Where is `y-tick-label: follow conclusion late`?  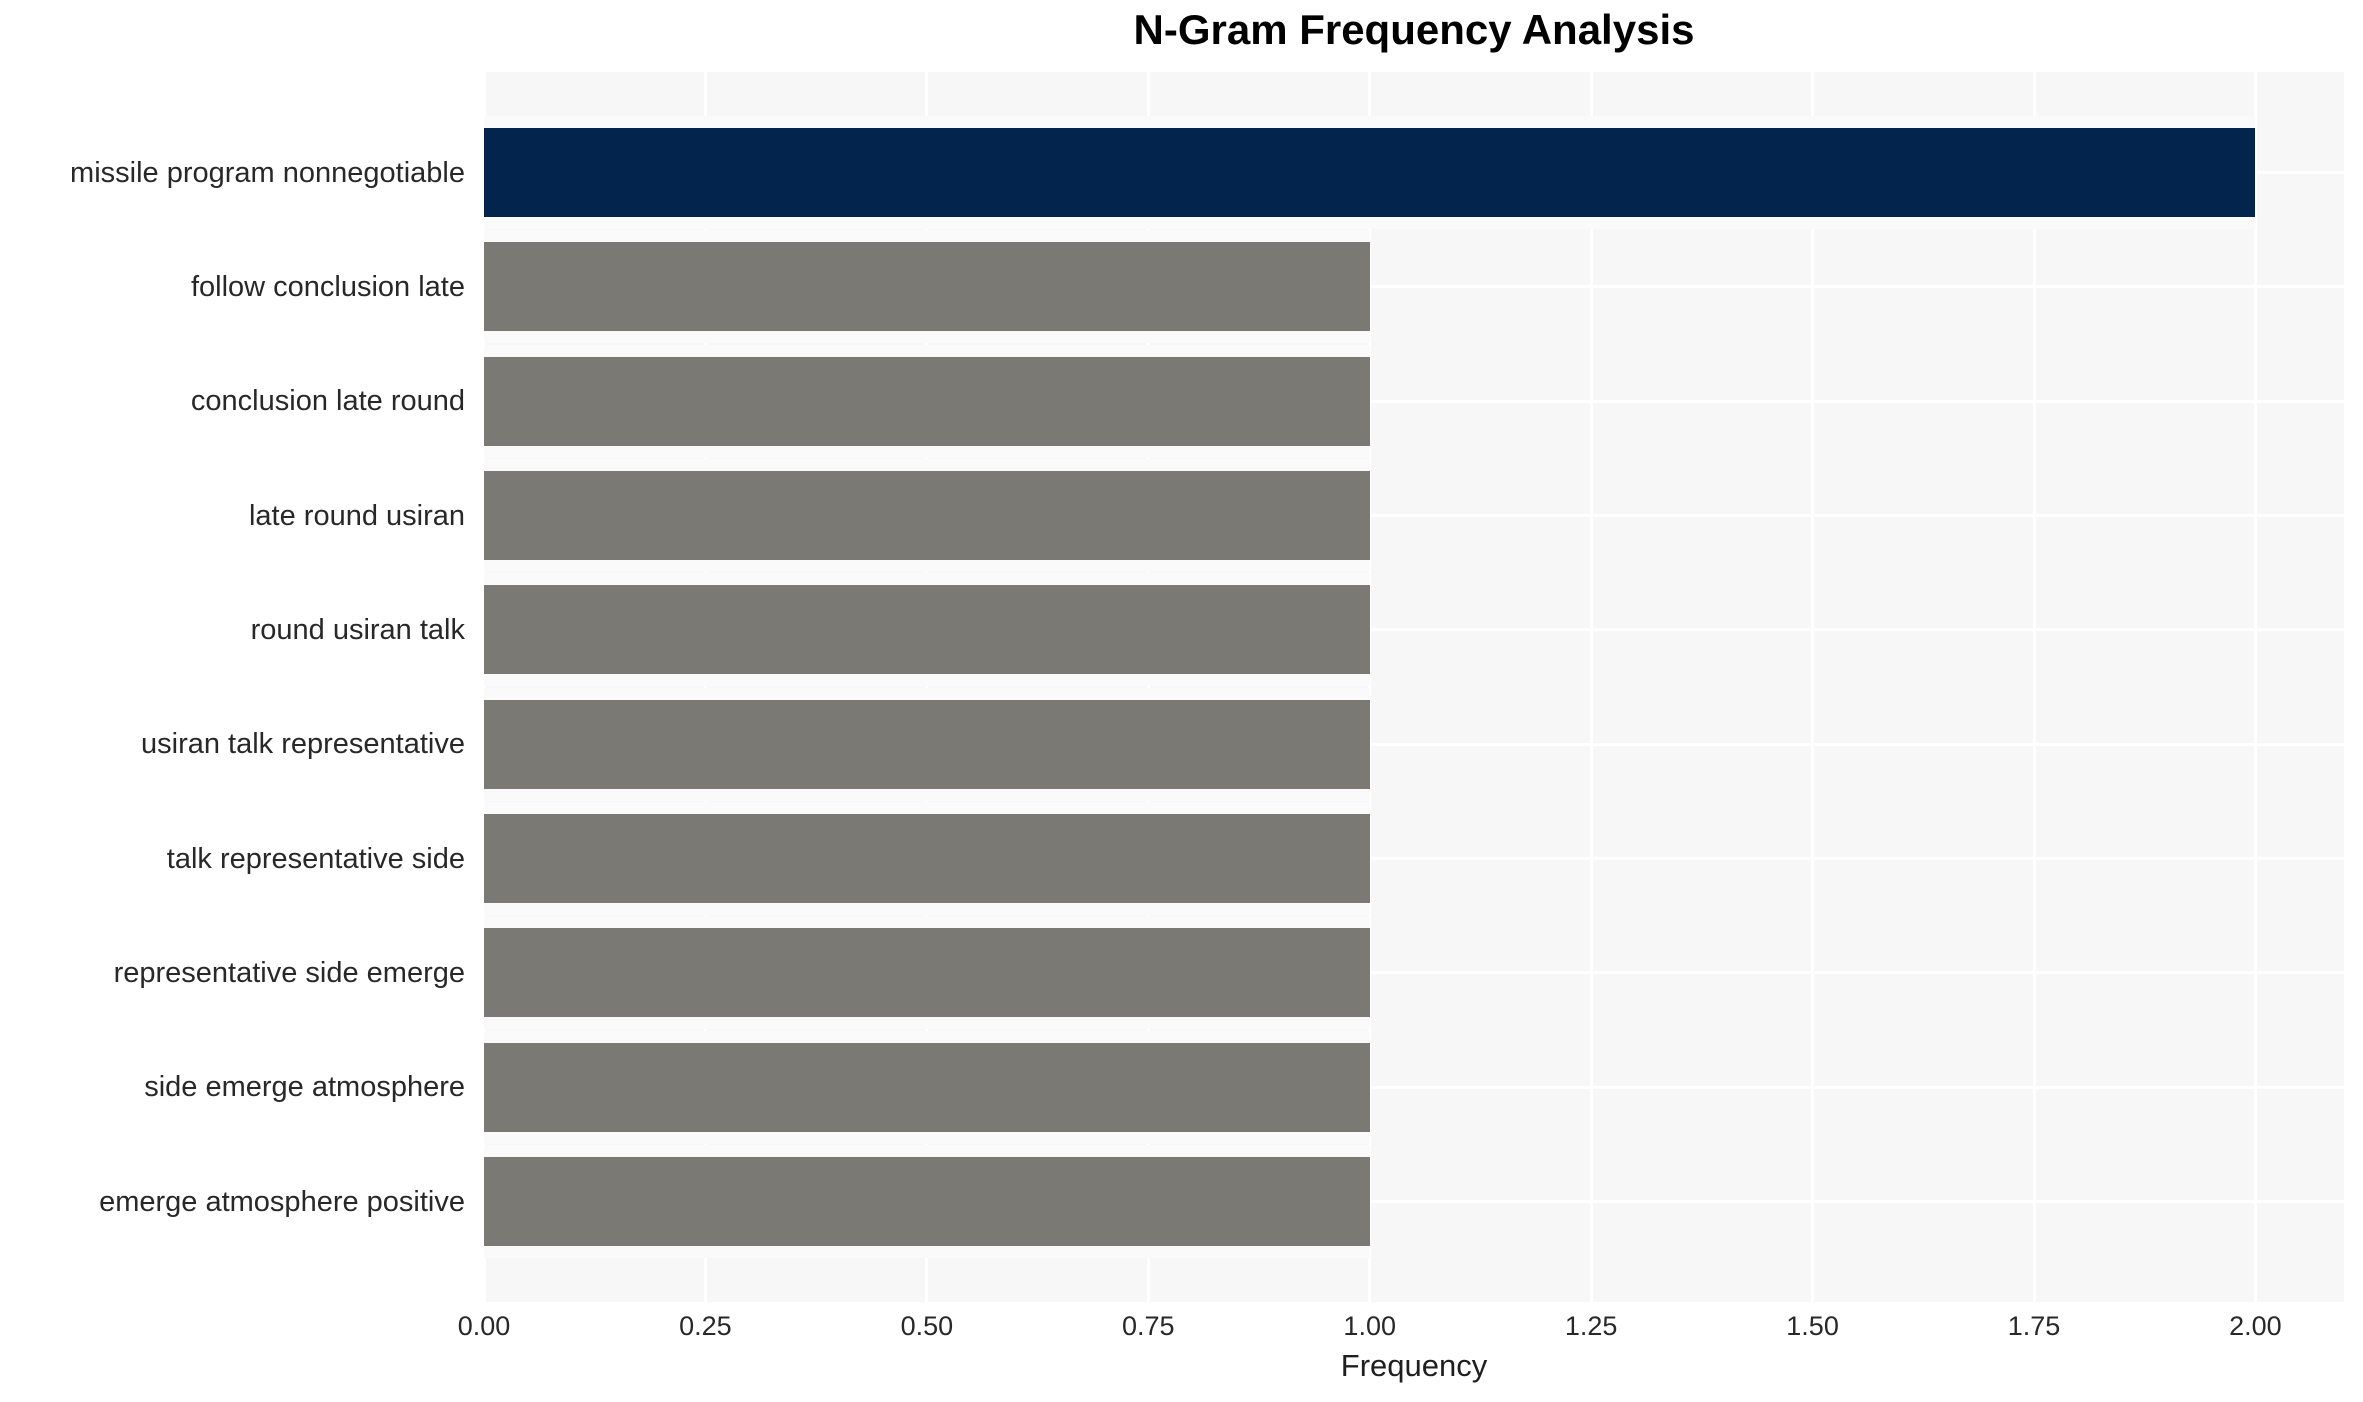 y-tick-label: follow conclusion late is located at coordinates (327, 286).